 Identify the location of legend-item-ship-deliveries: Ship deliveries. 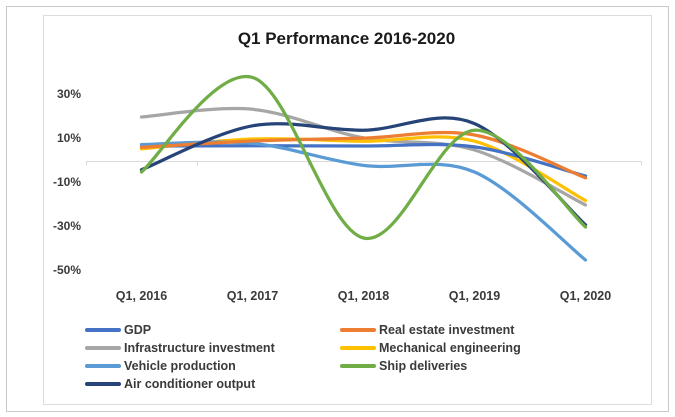
(403, 366).